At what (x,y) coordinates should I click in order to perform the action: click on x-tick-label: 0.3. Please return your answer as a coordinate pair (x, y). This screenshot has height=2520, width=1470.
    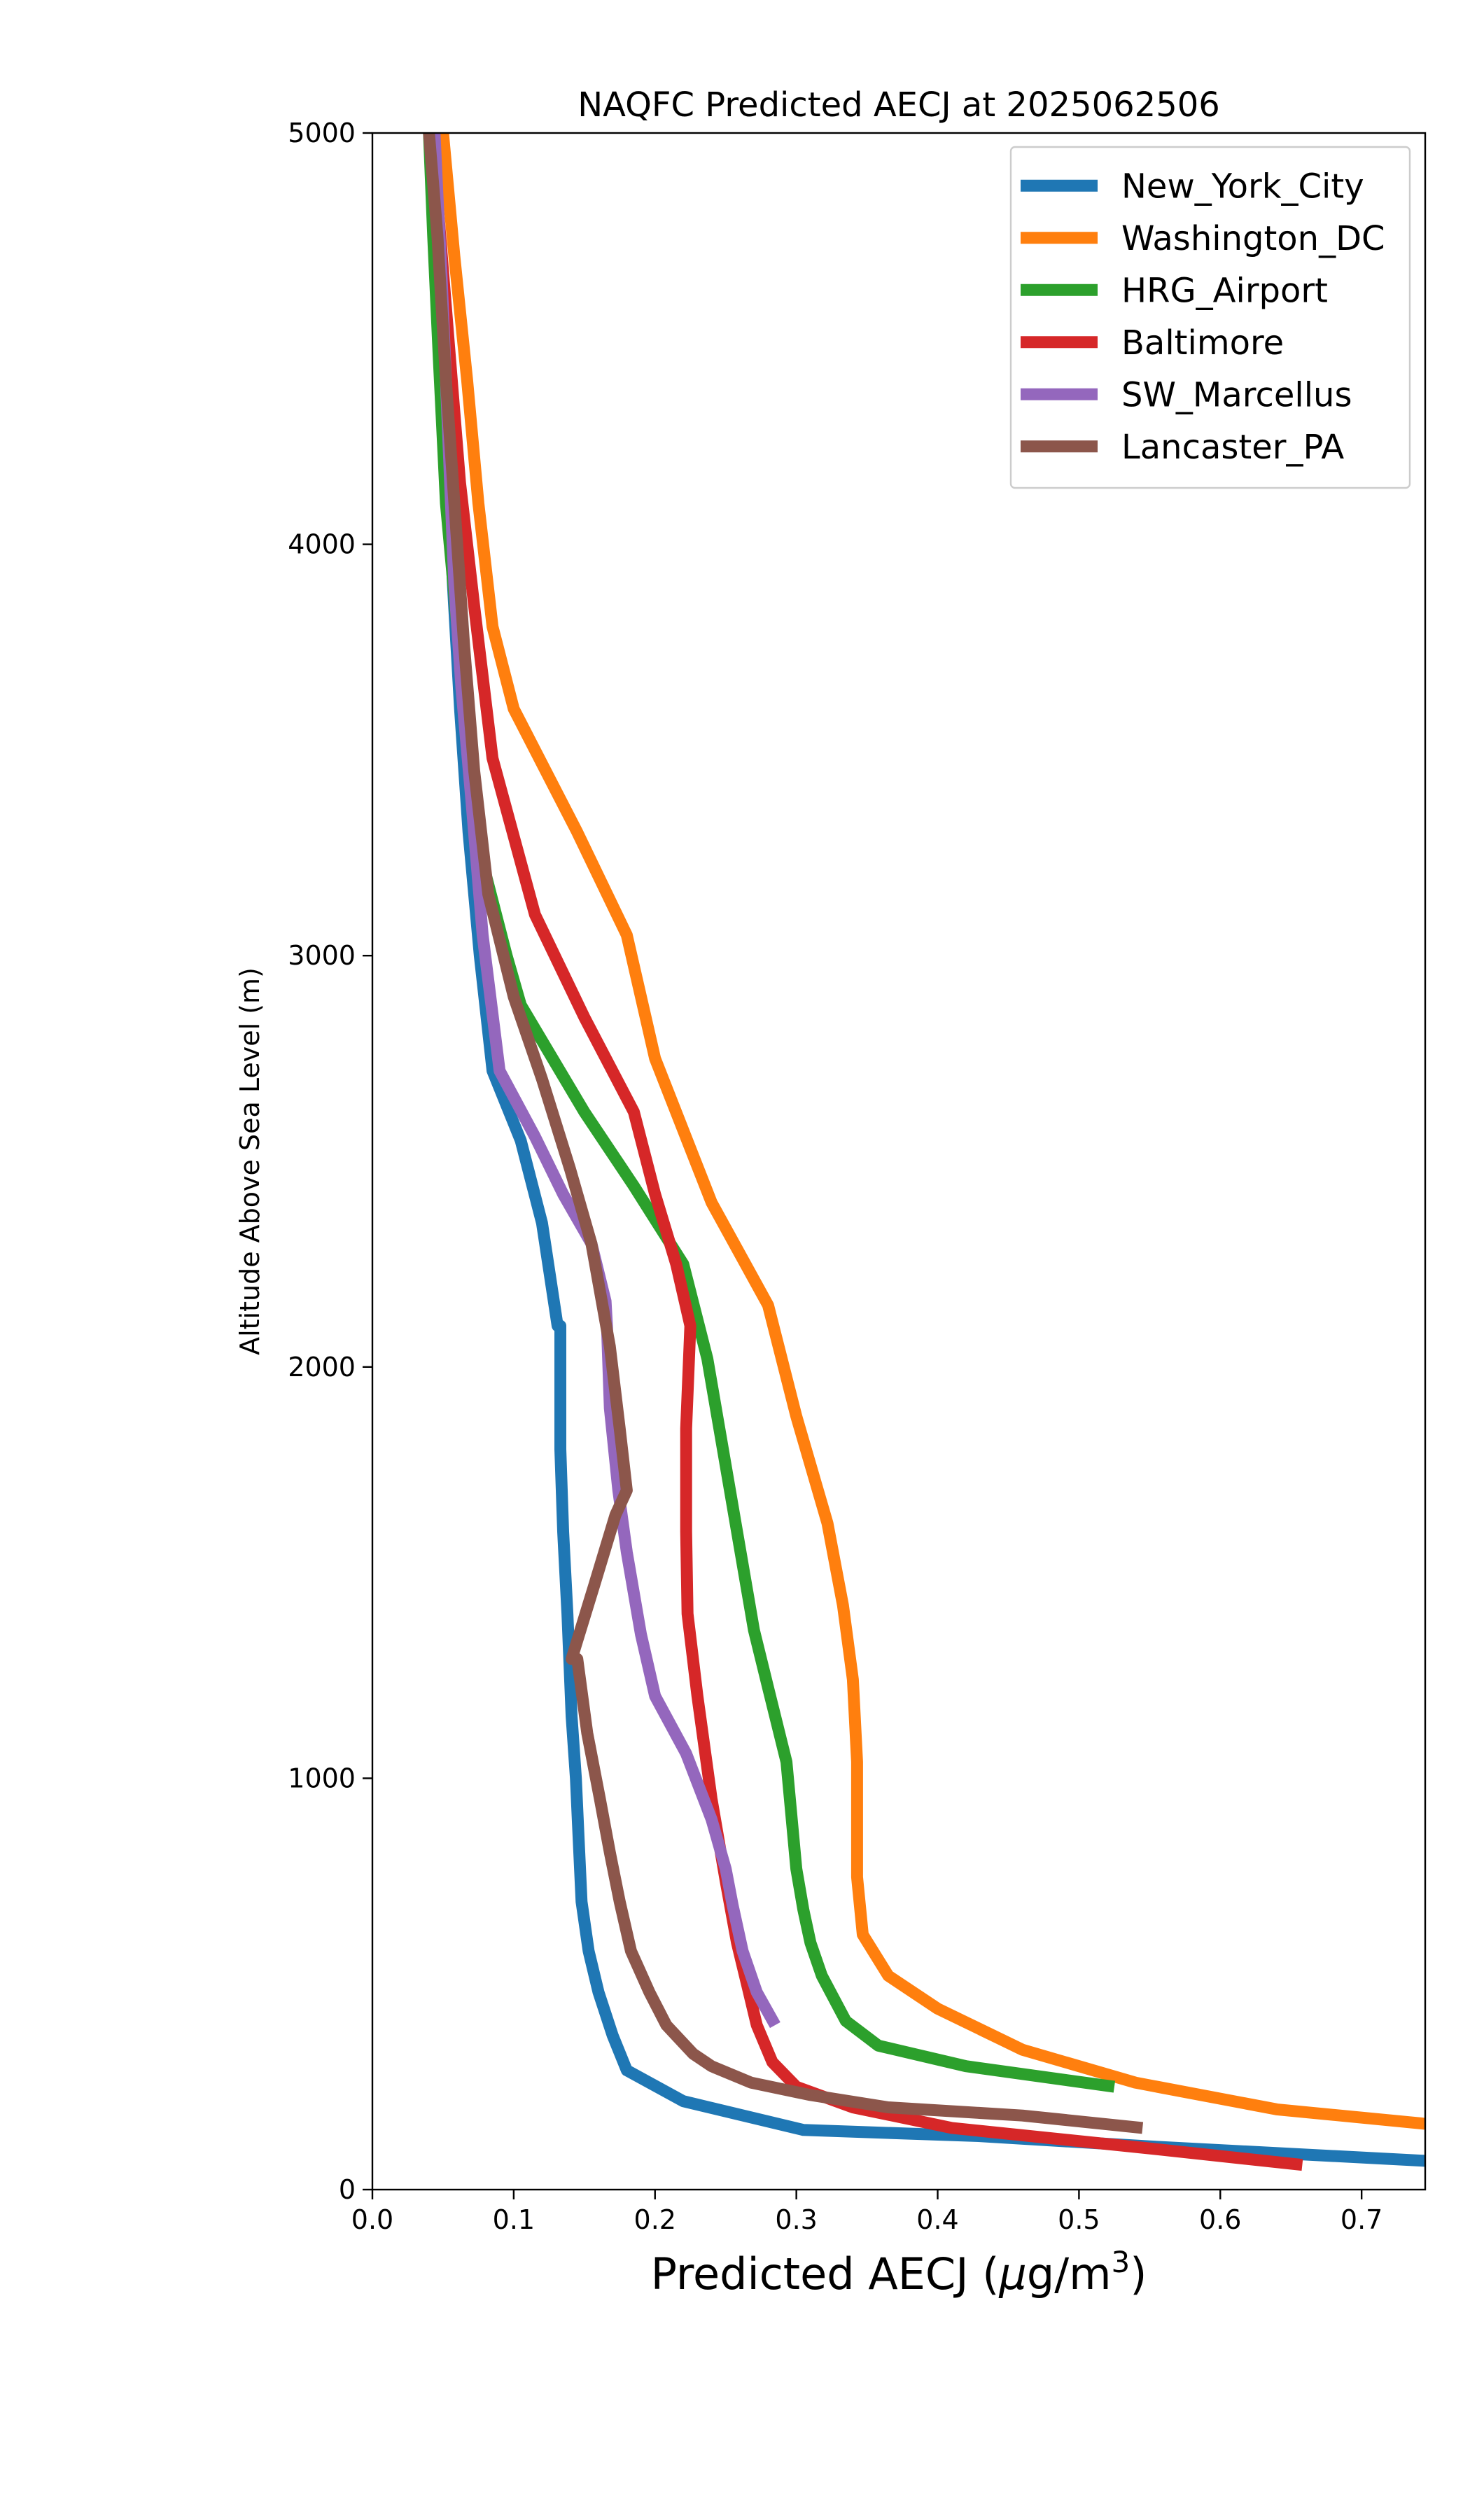
    Looking at the image, I should click on (796, 2219).